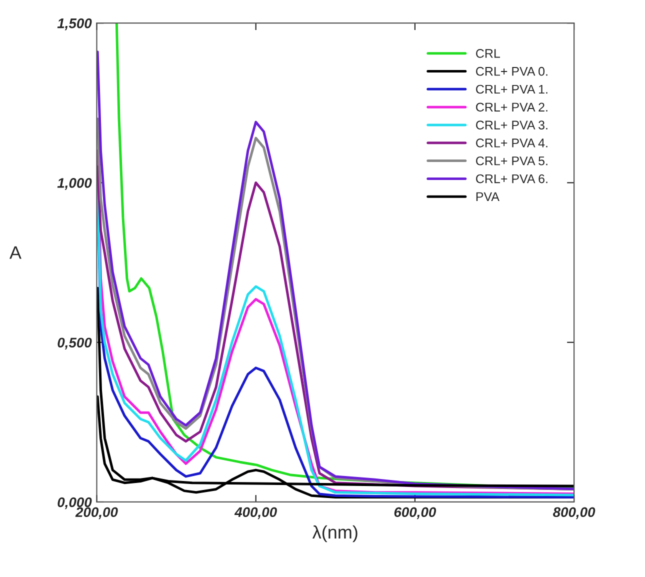 Image resolution: width=645 pixels, height=577 pixels. What do you see at coordinates (512, 89) in the screenshot?
I see `legend-label: CRL+ PVA 1.` at bounding box center [512, 89].